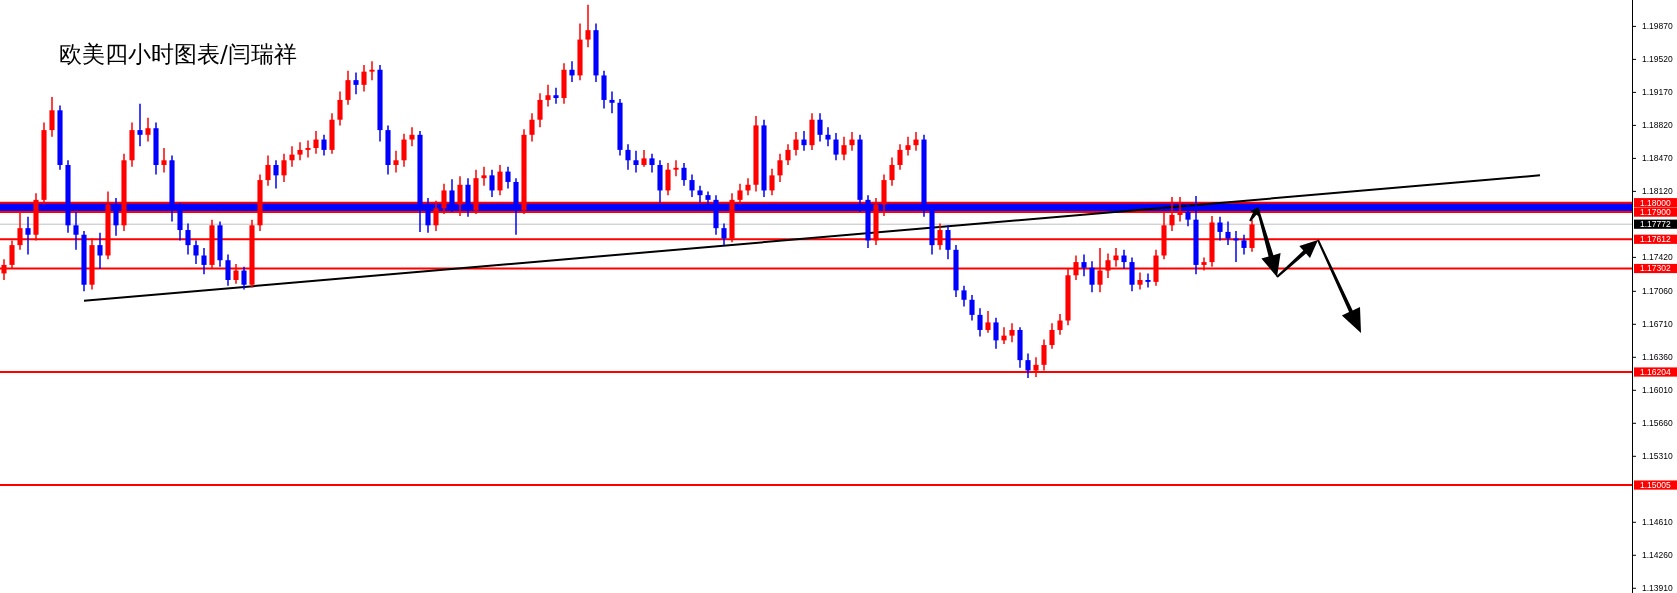 This screenshot has width=1677, height=593. What do you see at coordinates (1655, 239) in the screenshot?
I see `ref-line-label: 1.17612` at bounding box center [1655, 239].